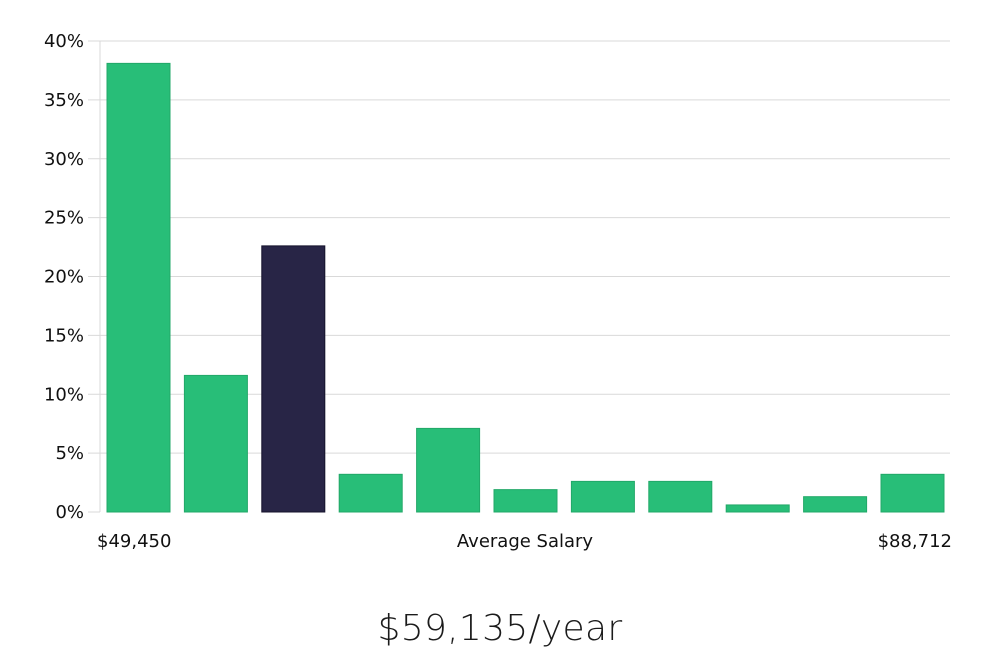 Image resolution: width=1000 pixels, height=660 pixels. Describe the element at coordinates (64, 335) in the screenshot. I see `y-tick-label: 15%` at that location.